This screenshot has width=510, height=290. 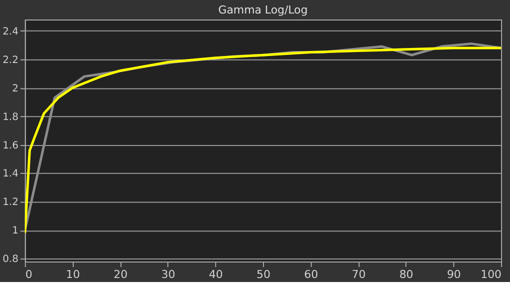 What do you see at coordinates (10, 146) in the screenshot?
I see `y-tick-label: 1.6` at bounding box center [10, 146].